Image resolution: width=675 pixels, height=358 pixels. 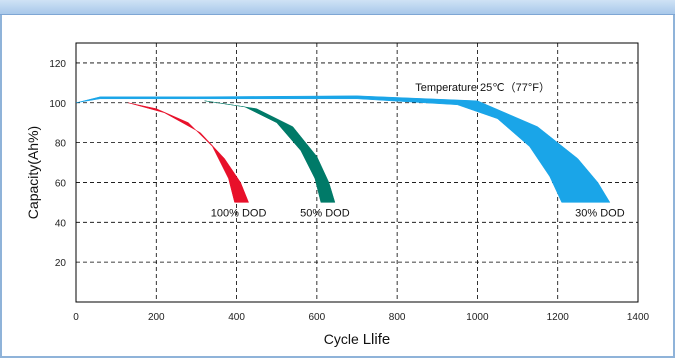 What do you see at coordinates (33, 172) in the screenshot?
I see `y-axis-label: Capacity(Ah%)` at bounding box center [33, 172].